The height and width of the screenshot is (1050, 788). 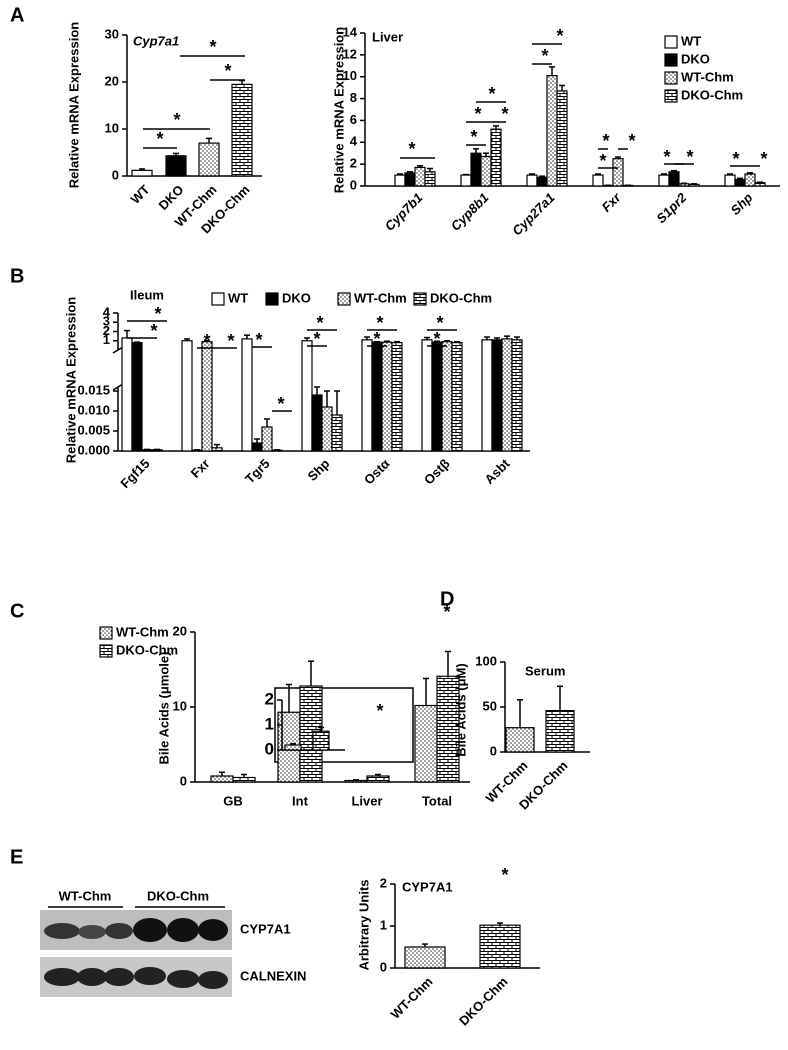 What do you see at coordinates (437, 472) in the screenshot?
I see `x-tick-label: Ostβ` at bounding box center [437, 472].